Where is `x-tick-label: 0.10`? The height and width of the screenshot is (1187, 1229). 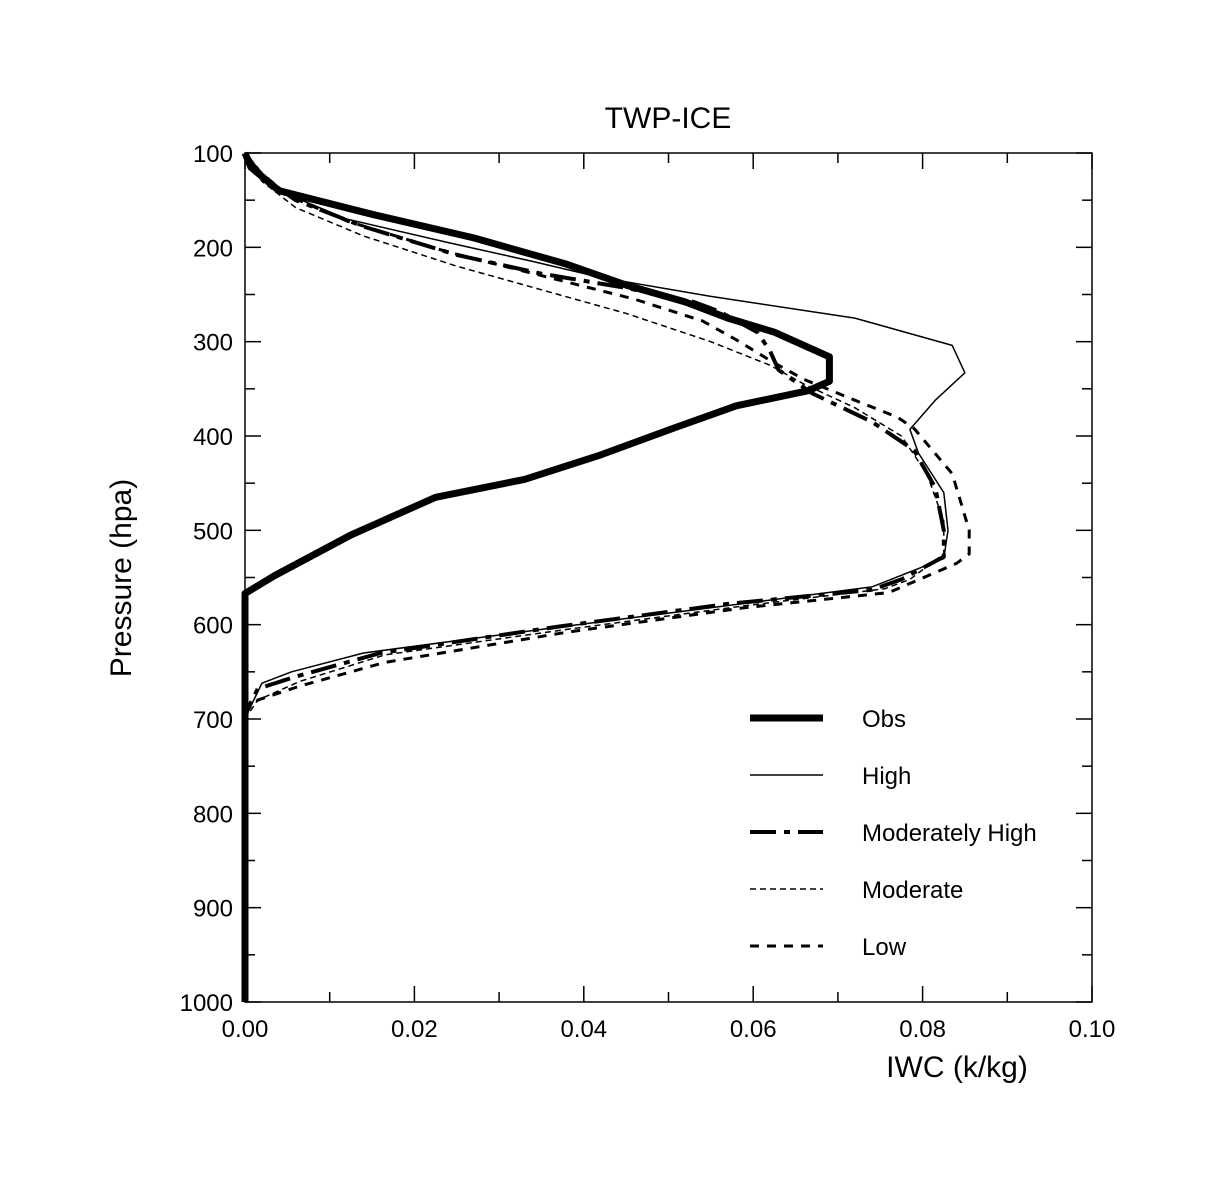
x-tick-label: 0.10 is located at coordinates (1092, 1029).